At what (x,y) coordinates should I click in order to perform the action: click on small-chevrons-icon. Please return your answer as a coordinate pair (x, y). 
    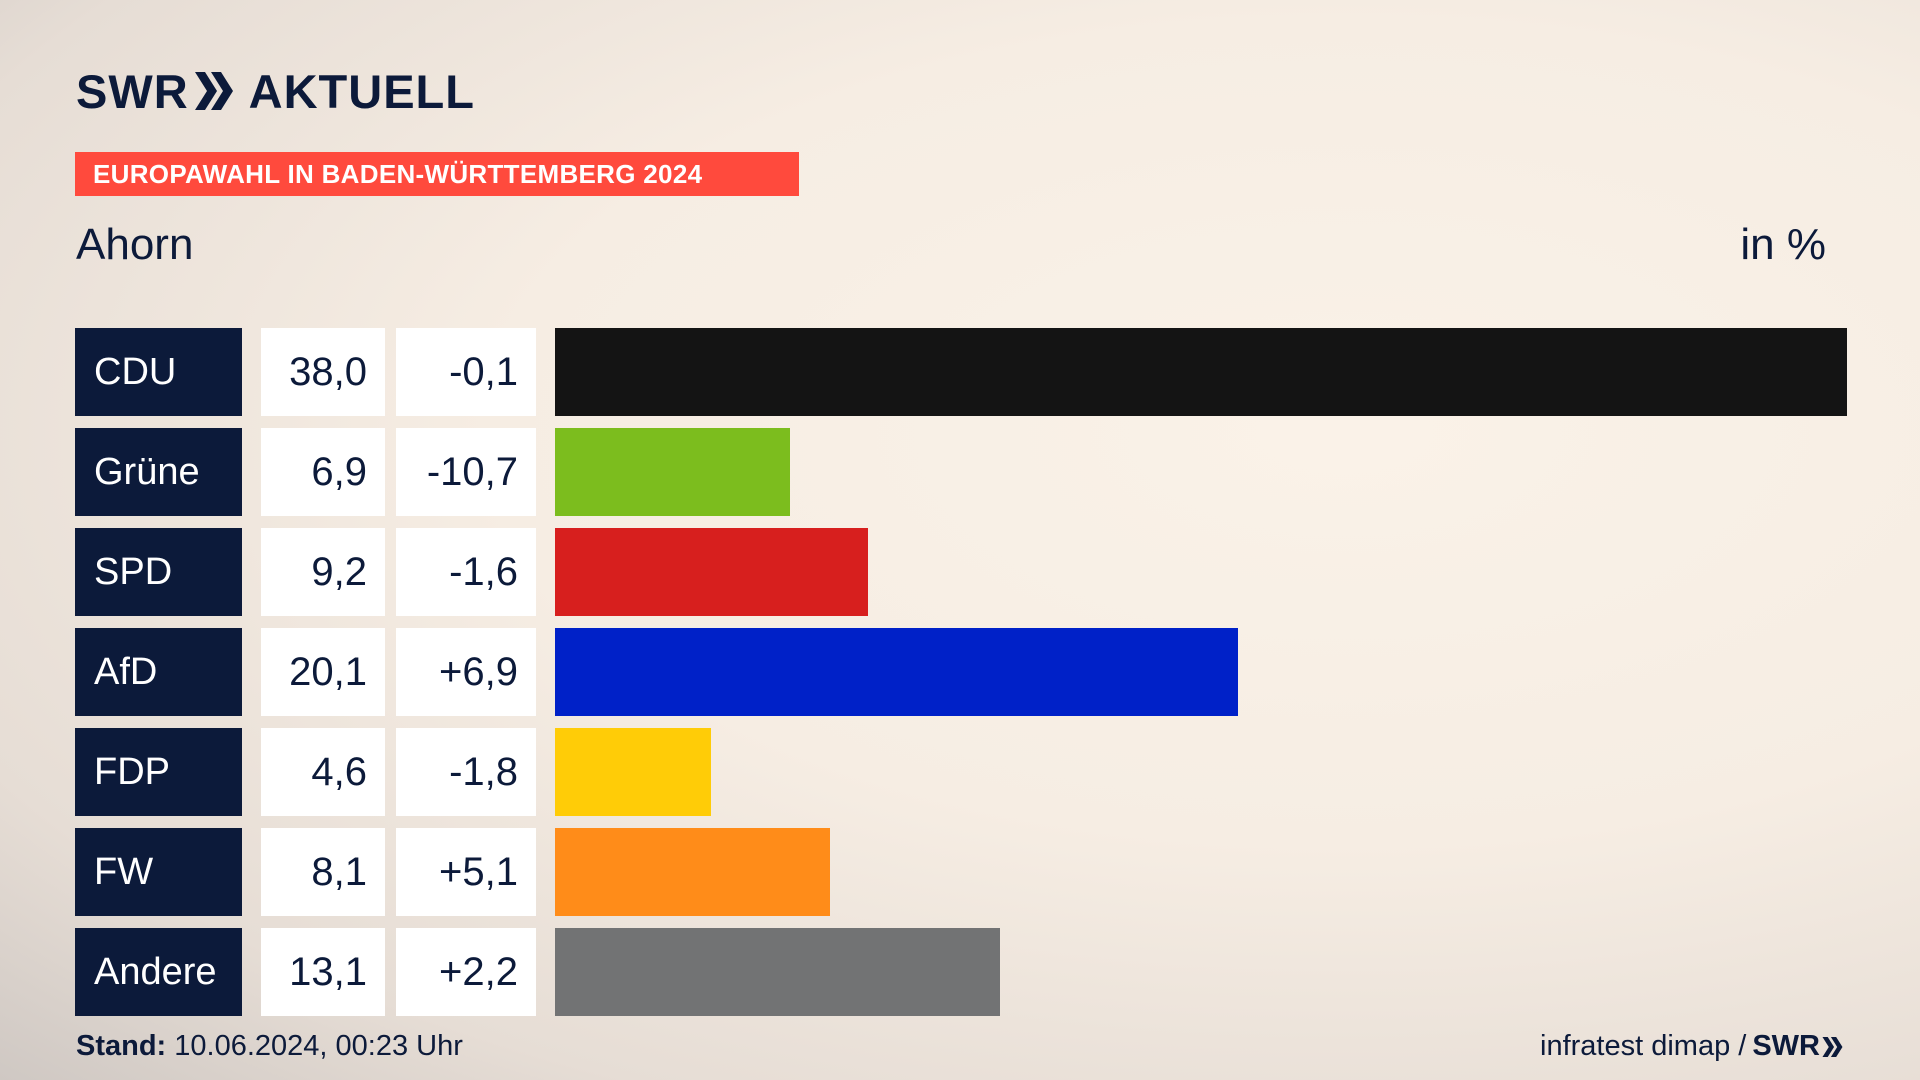
    Looking at the image, I should click on (1832, 1046).